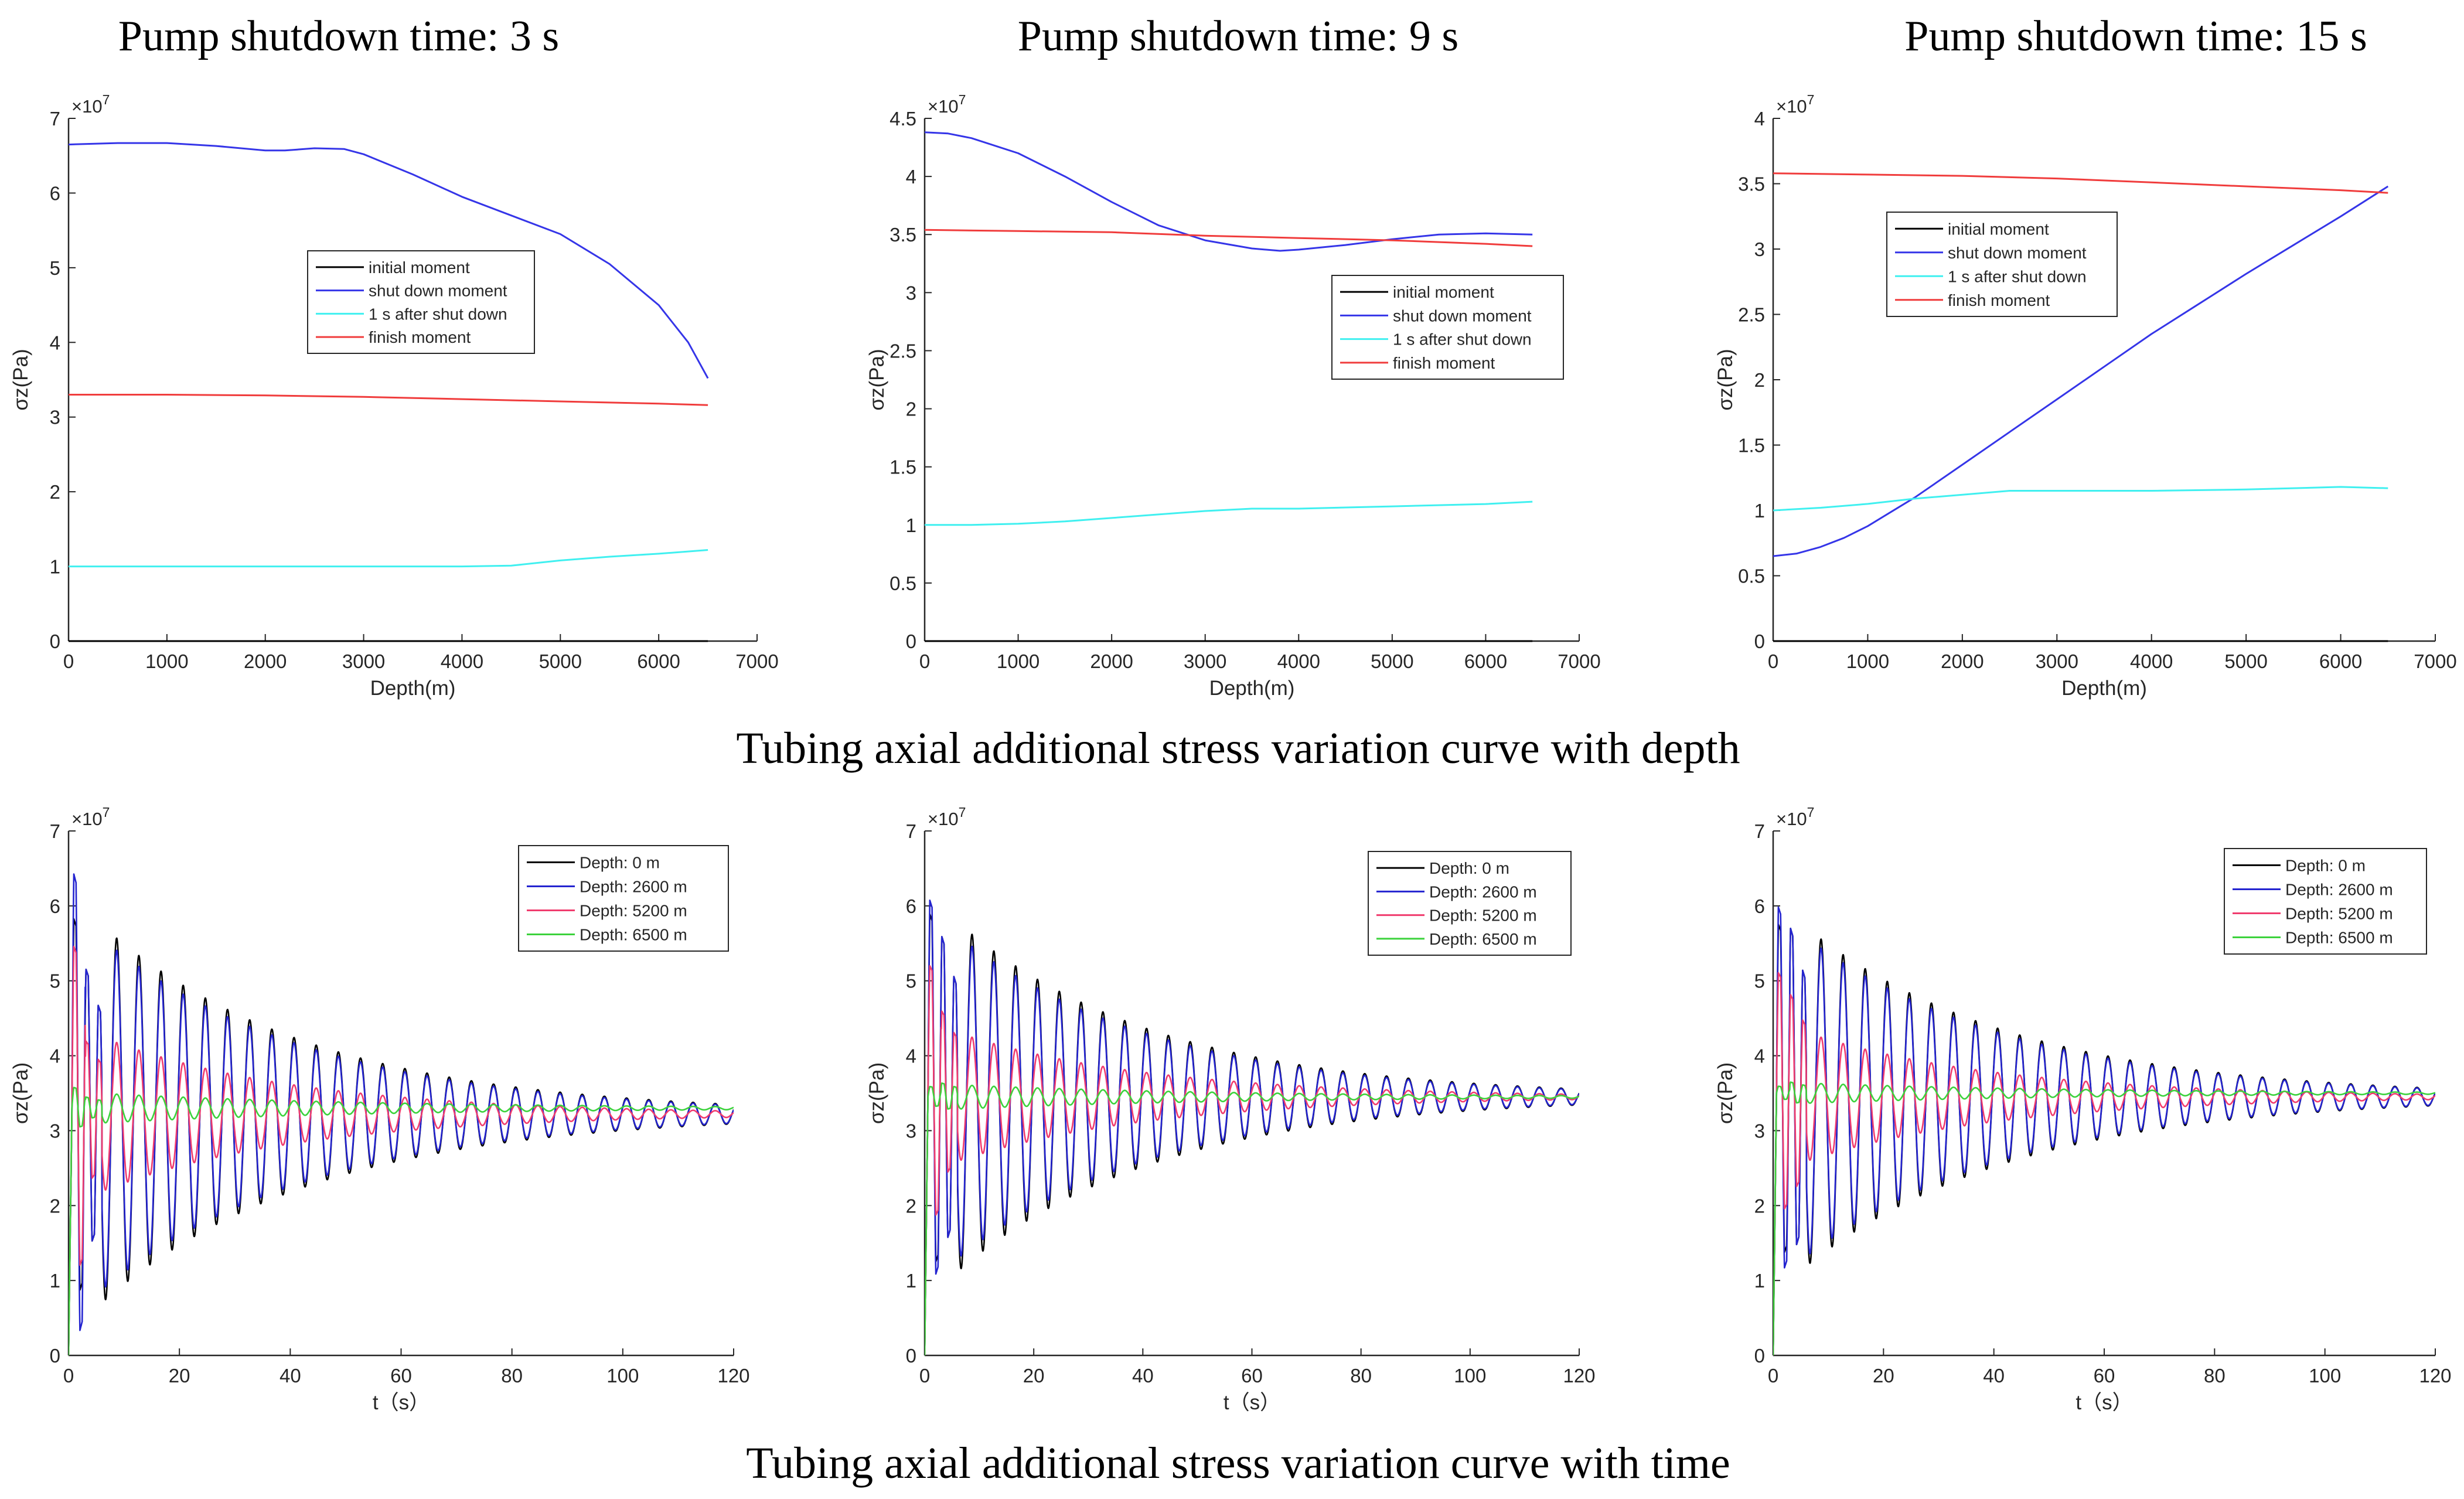  What do you see at coordinates (1751, 576) in the screenshot?
I see `y-tick-label: 0.5` at bounding box center [1751, 576].